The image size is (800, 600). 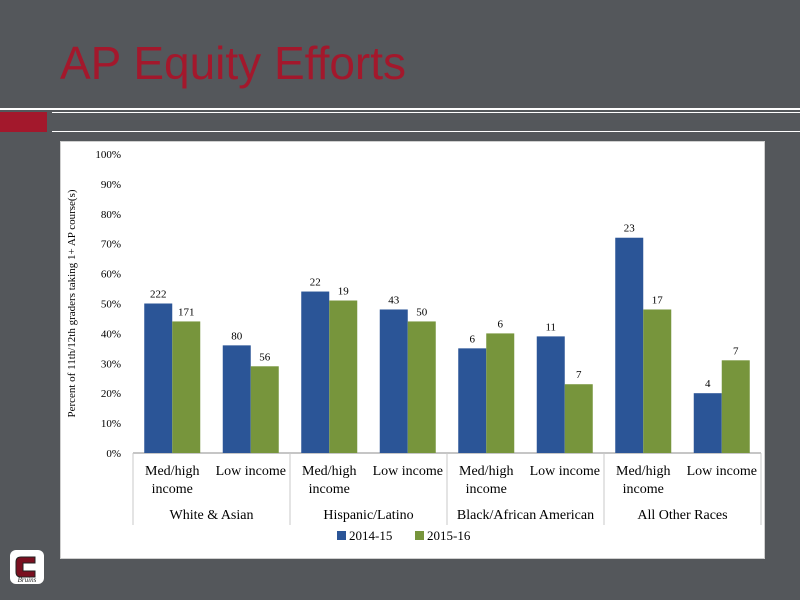 I want to click on logo-text: Bruins, so click(x=27, y=580).